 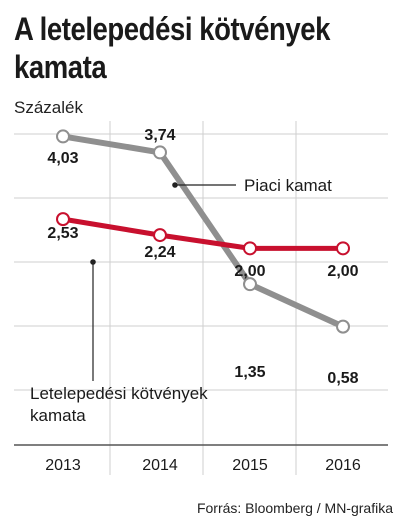 What do you see at coordinates (160, 465) in the screenshot?
I see `x-tick-label: 2014` at bounding box center [160, 465].